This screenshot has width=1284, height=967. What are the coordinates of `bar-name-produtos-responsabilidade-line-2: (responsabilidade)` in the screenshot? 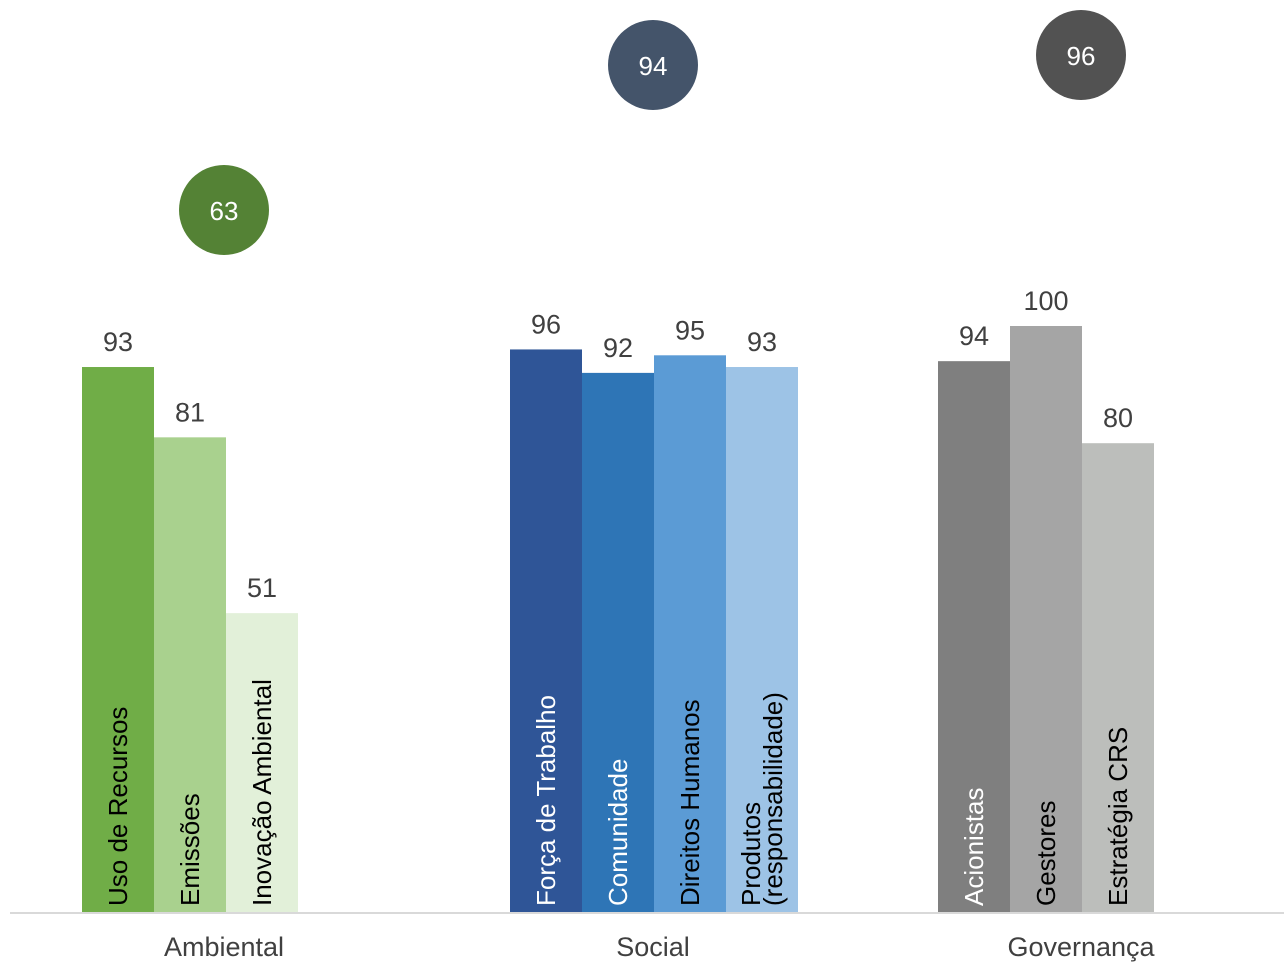 It's located at (773, 799).